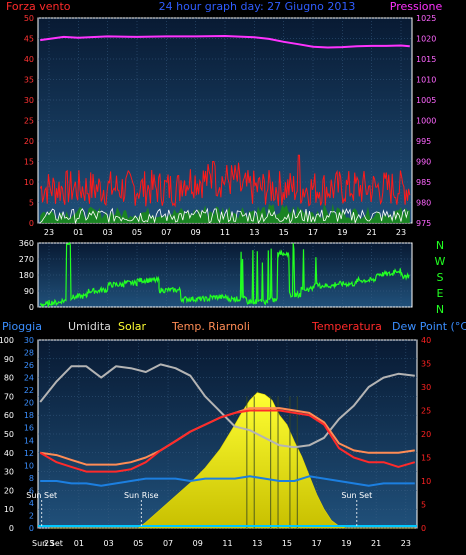 This screenshot has height=555, width=466. What do you see at coordinates (137, 232) in the screenshot?
I see `x-tick-wind: 05` at bounding box center [137, 232].